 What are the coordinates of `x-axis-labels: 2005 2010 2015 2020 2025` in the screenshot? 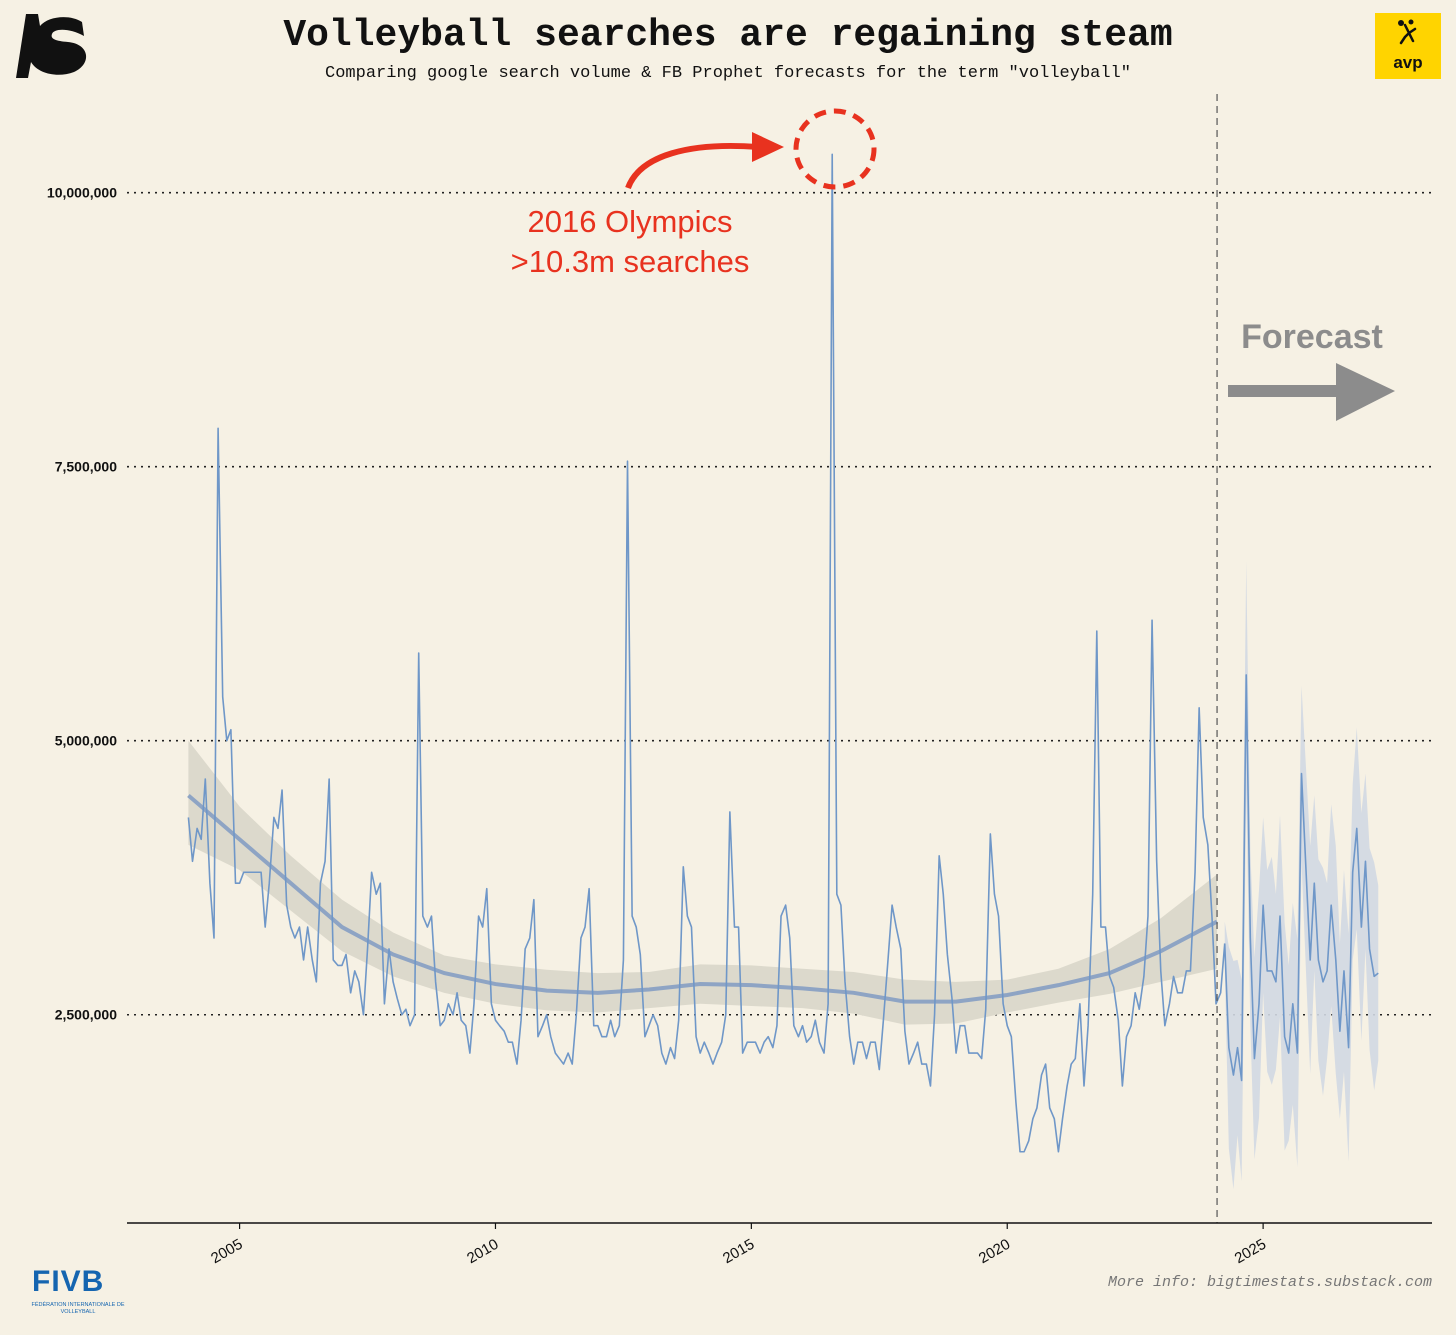 It's located at (738, 1251).